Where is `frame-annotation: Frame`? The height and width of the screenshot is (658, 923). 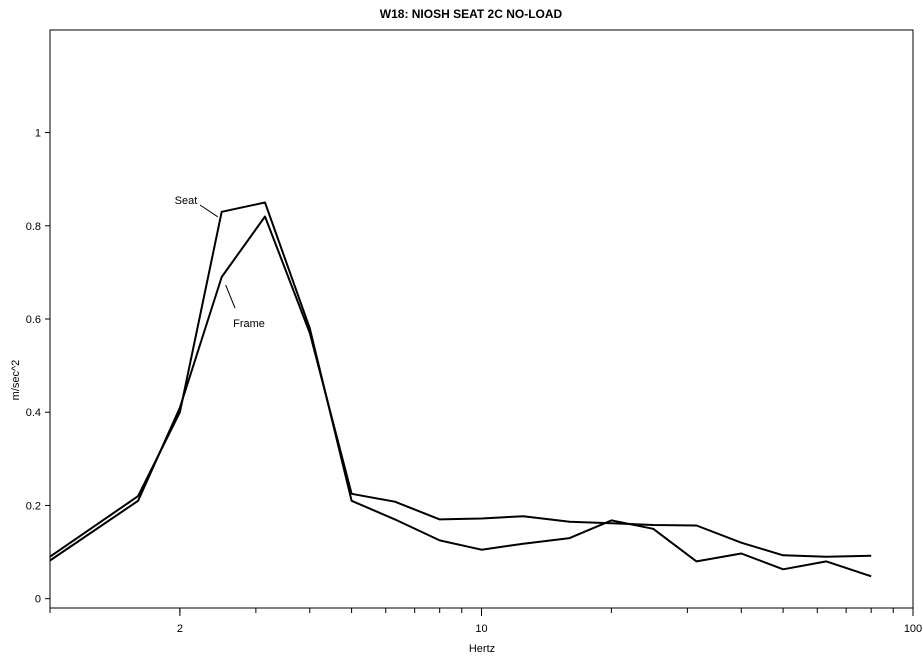 frame-annotation: Frame is located at coordinates (249, 324).